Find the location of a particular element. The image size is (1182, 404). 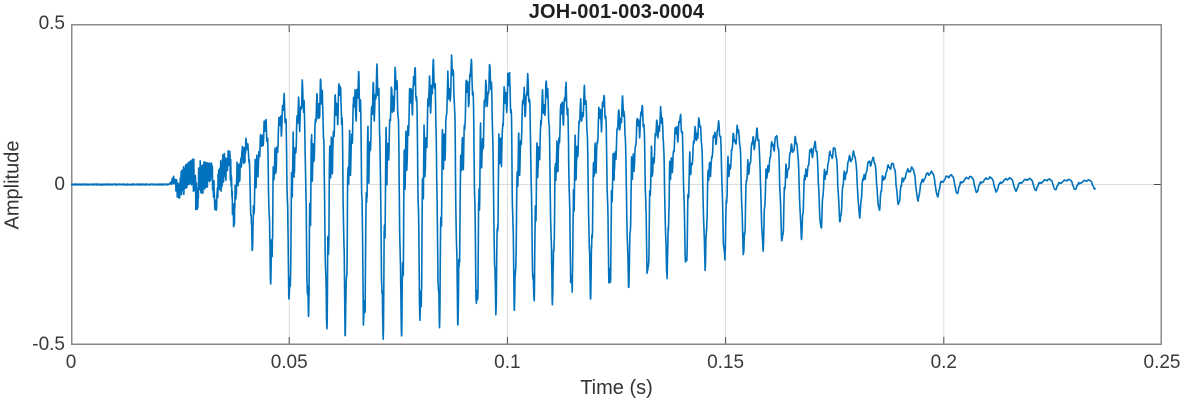

x-tick-label: 0.25 is located at coordinates (1162, 362).